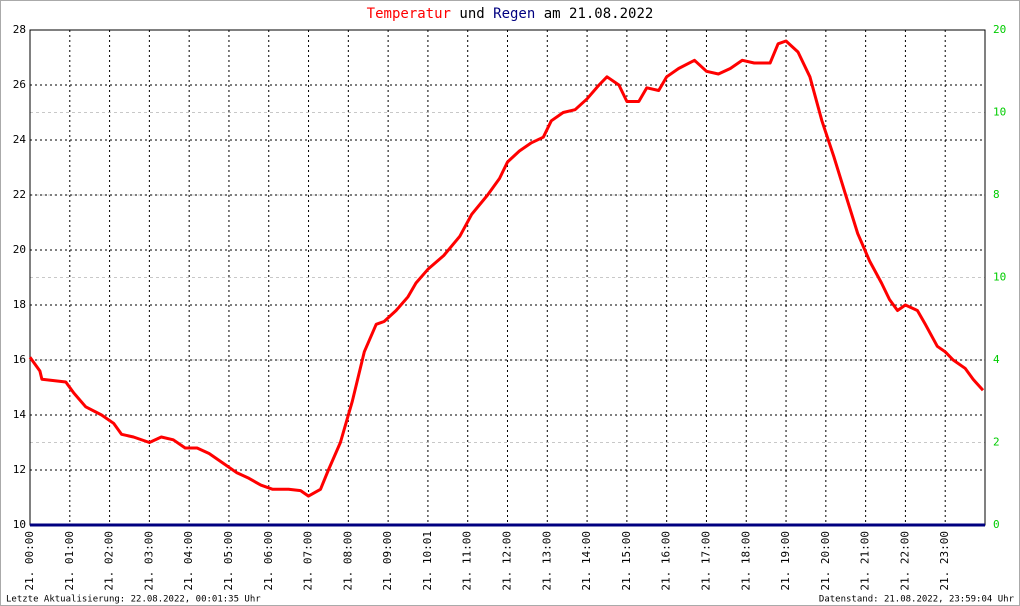 This screenshot has width=1020, height=606. Describe the element at coordinates (996, 524) in the screenshot. I see `y2-tick-label: 0` at that location.